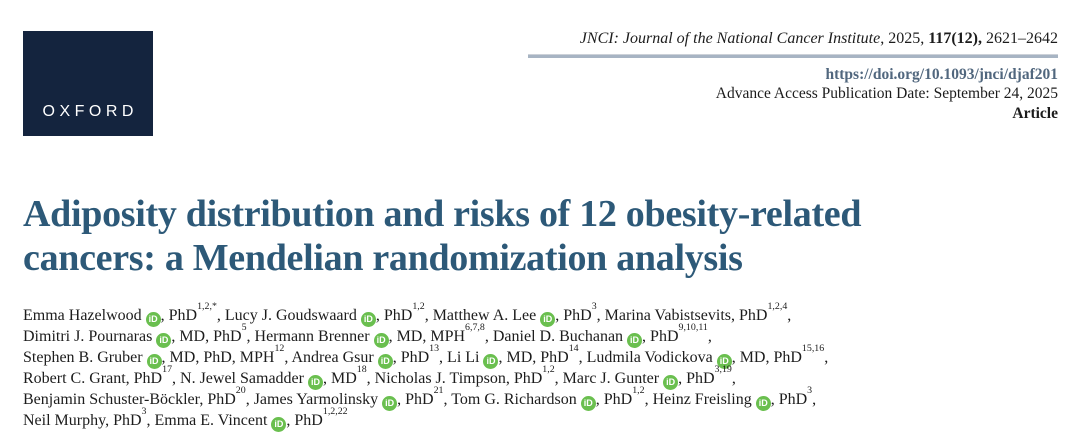 This screenshot has width=1080, height=441. What do you see at coordinates (647, 377) in the screenshot?
I see `author-marc-j-gunter: Marc J. Gunter iD, PhD3,19` at bounding box center [647, 377].